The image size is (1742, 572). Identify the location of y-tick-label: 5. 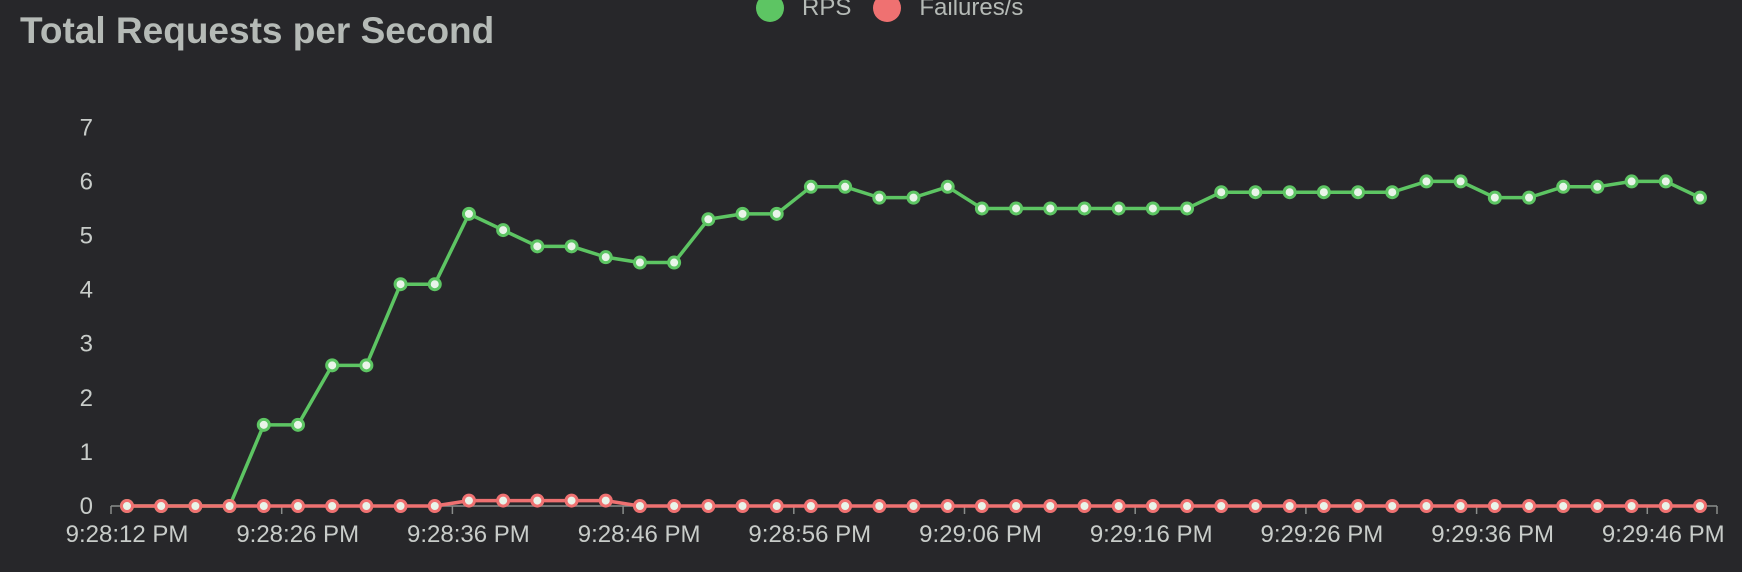
(86, 236).